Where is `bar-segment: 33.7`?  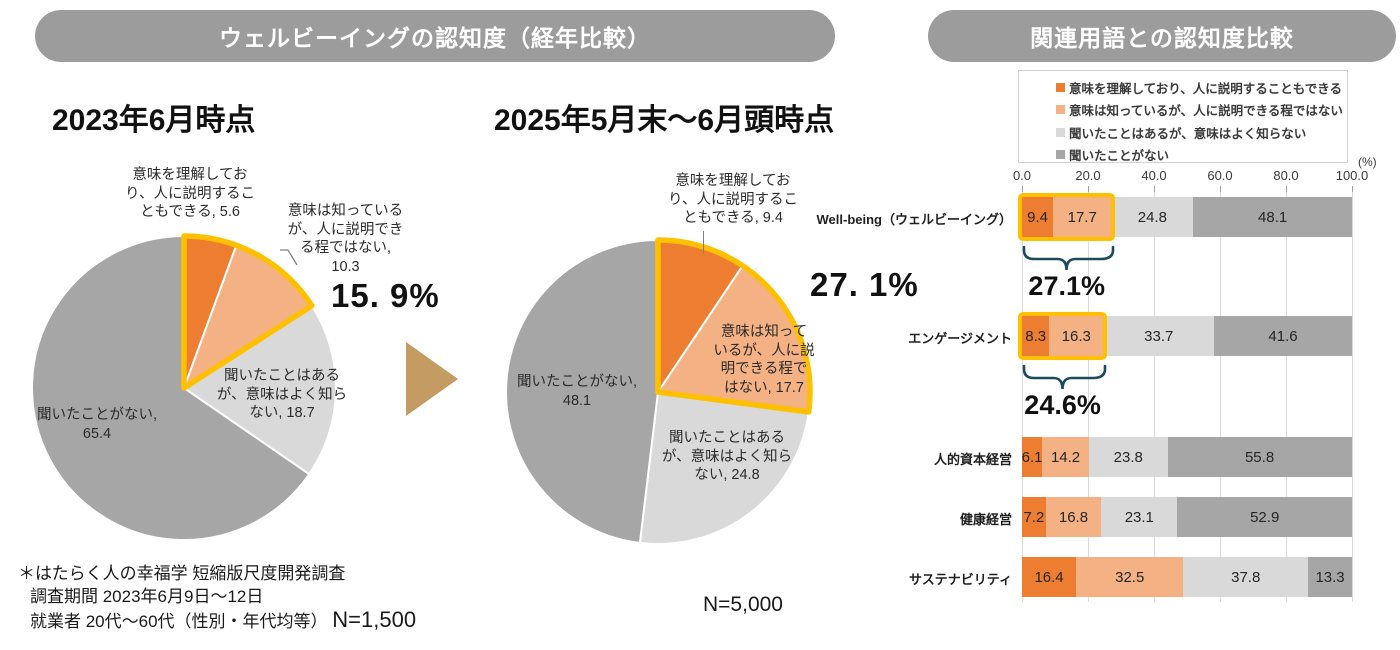
bar-segment: 33.7 is located at coordinates (1159, 336).